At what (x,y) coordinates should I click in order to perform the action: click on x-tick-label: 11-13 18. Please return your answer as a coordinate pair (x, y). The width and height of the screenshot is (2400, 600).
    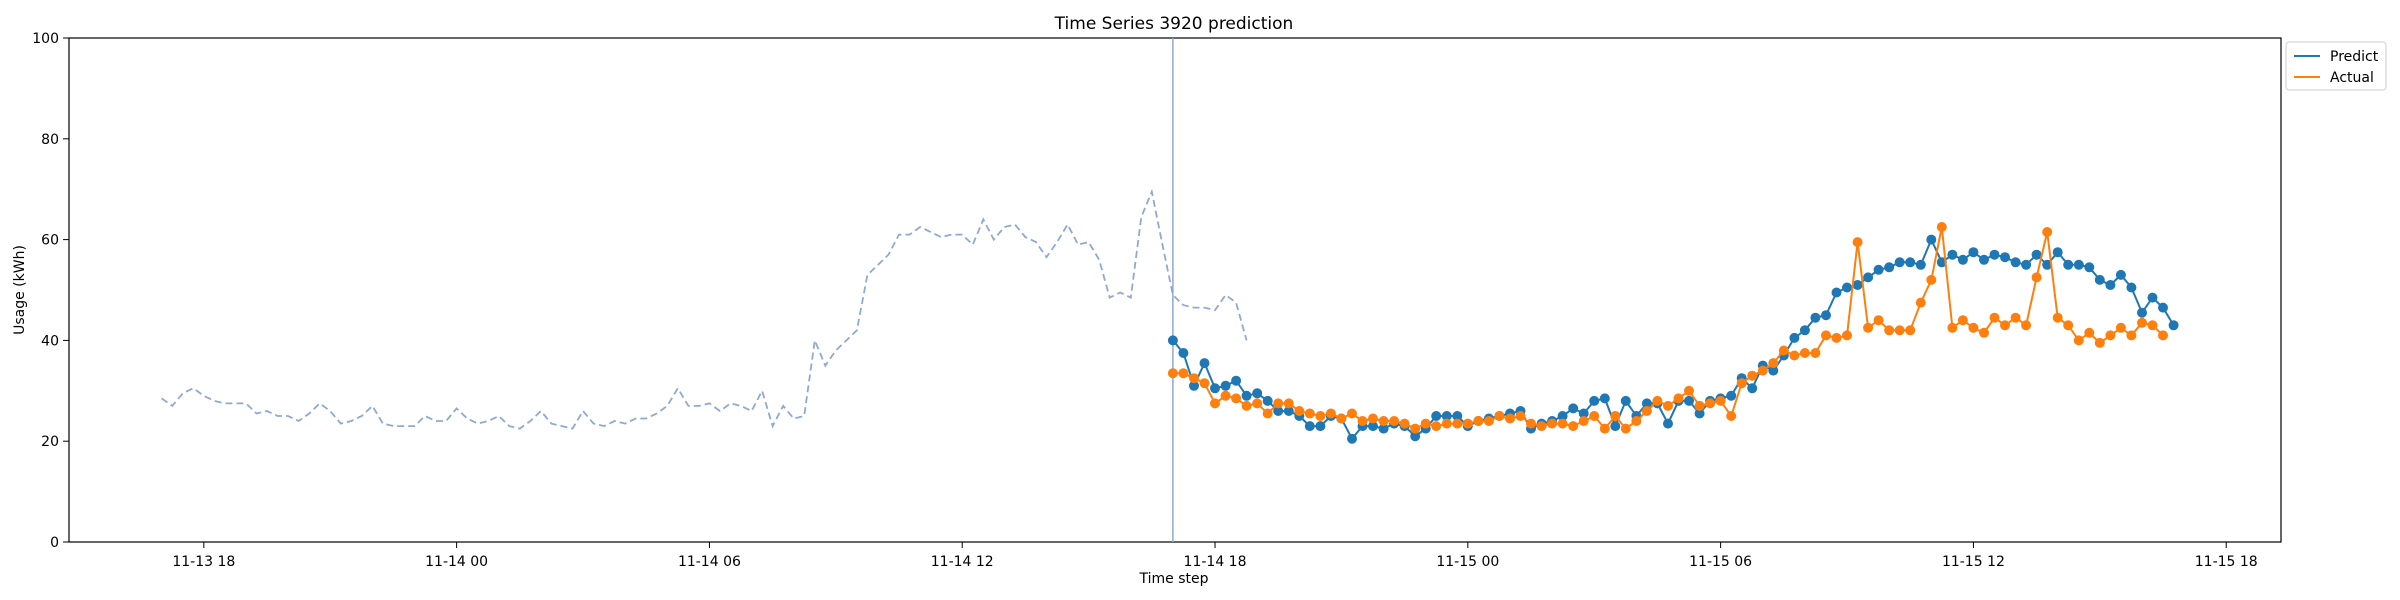
    Looking at the image, I should click on (203, 562).